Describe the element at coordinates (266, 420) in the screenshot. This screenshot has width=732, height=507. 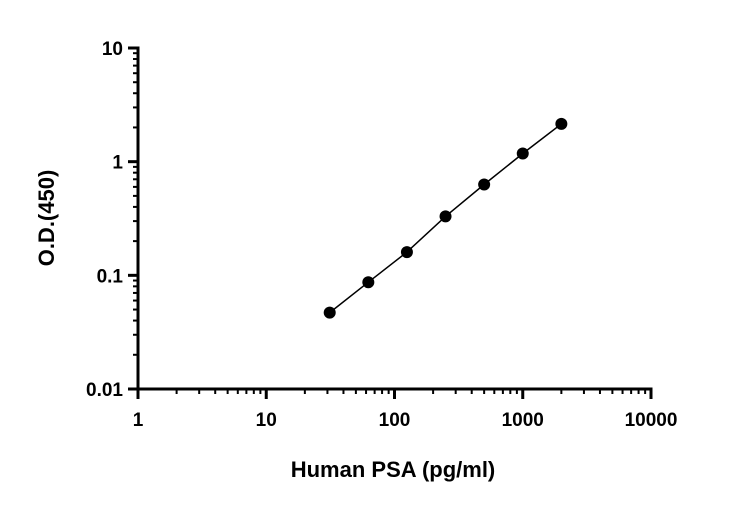
I see `x-tick-label: 10` at that location.